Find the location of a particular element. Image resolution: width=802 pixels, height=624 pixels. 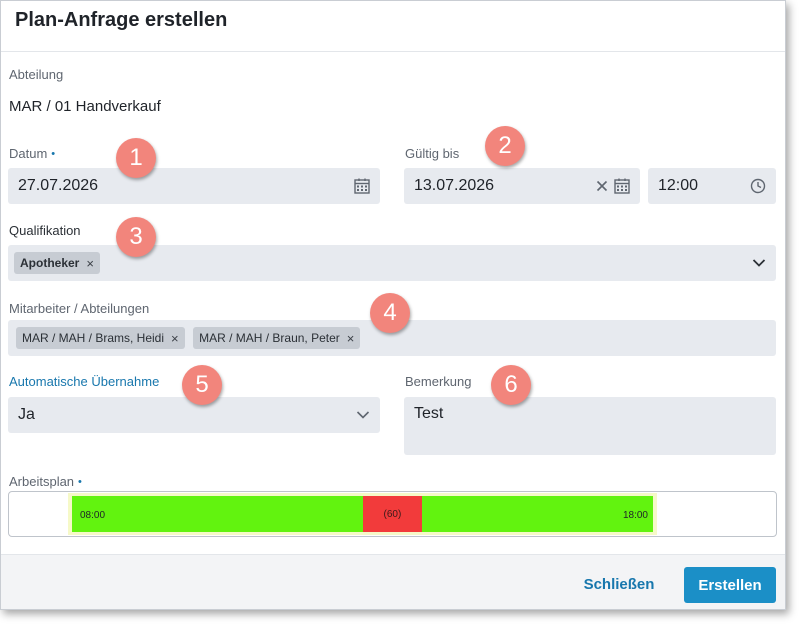

arbeitsplan-required-marker: • is located at coordinates (80, 482).